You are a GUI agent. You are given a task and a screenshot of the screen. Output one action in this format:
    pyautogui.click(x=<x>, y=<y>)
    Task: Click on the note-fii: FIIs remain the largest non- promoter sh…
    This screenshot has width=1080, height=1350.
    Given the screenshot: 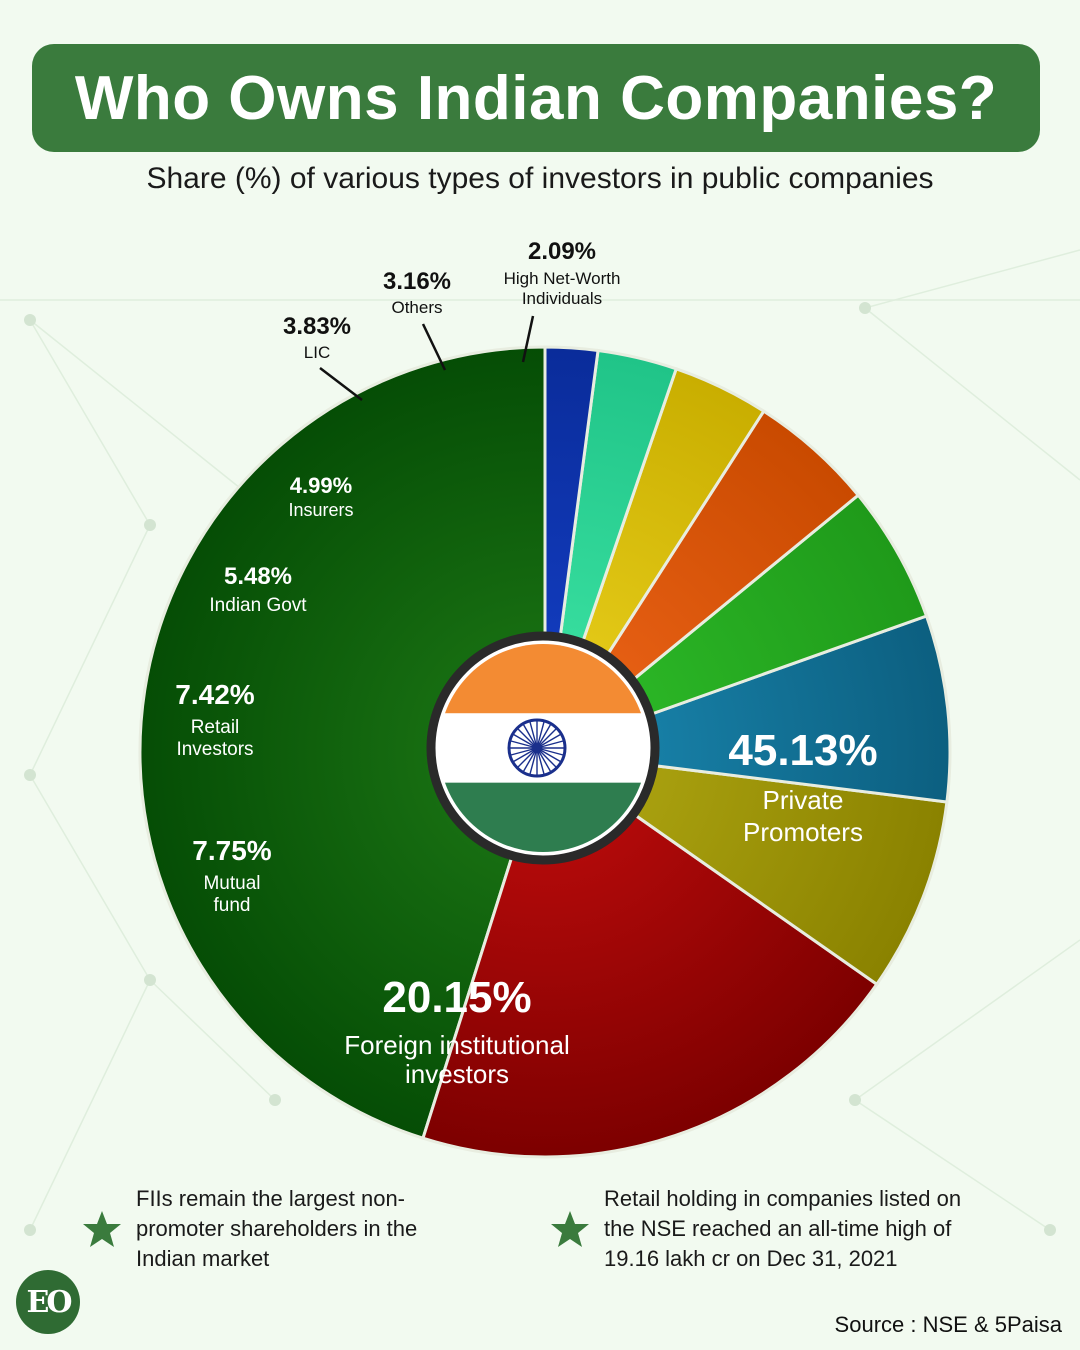 What is the action you would take?
    pyautogui.click(x=282, y=1229)
    